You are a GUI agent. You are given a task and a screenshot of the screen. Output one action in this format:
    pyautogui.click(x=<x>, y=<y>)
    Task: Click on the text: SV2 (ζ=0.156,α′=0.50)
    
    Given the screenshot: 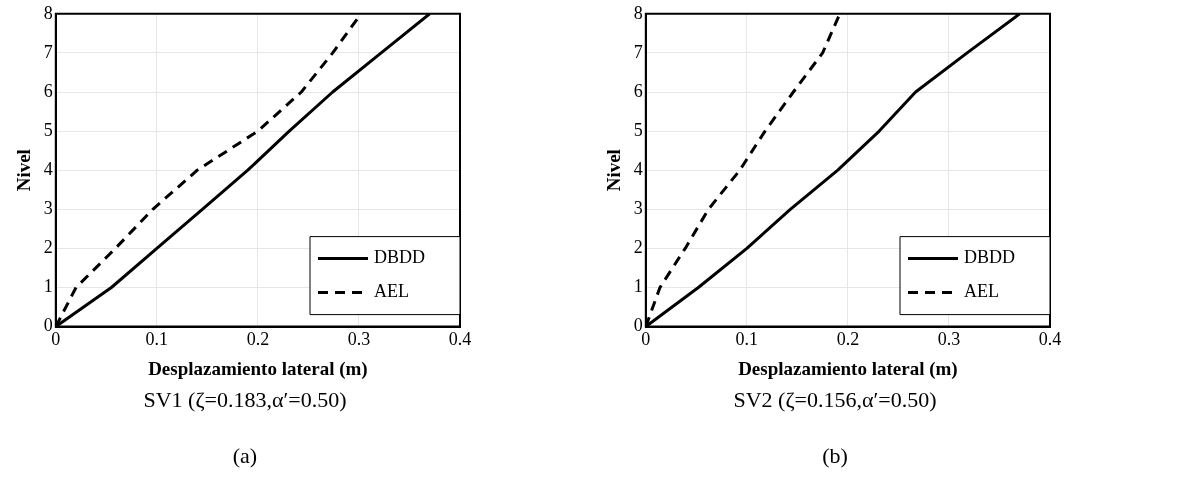 What is the action you would take?
    pyautogui.click(x=835, y=400)
    